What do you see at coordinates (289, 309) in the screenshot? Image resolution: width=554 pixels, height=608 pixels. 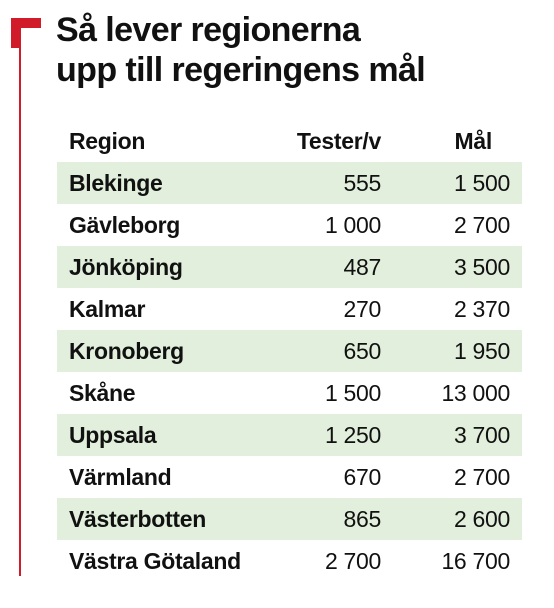 I see `table-row: Kalmar 270 2 370` at bounding box center [289, 309].